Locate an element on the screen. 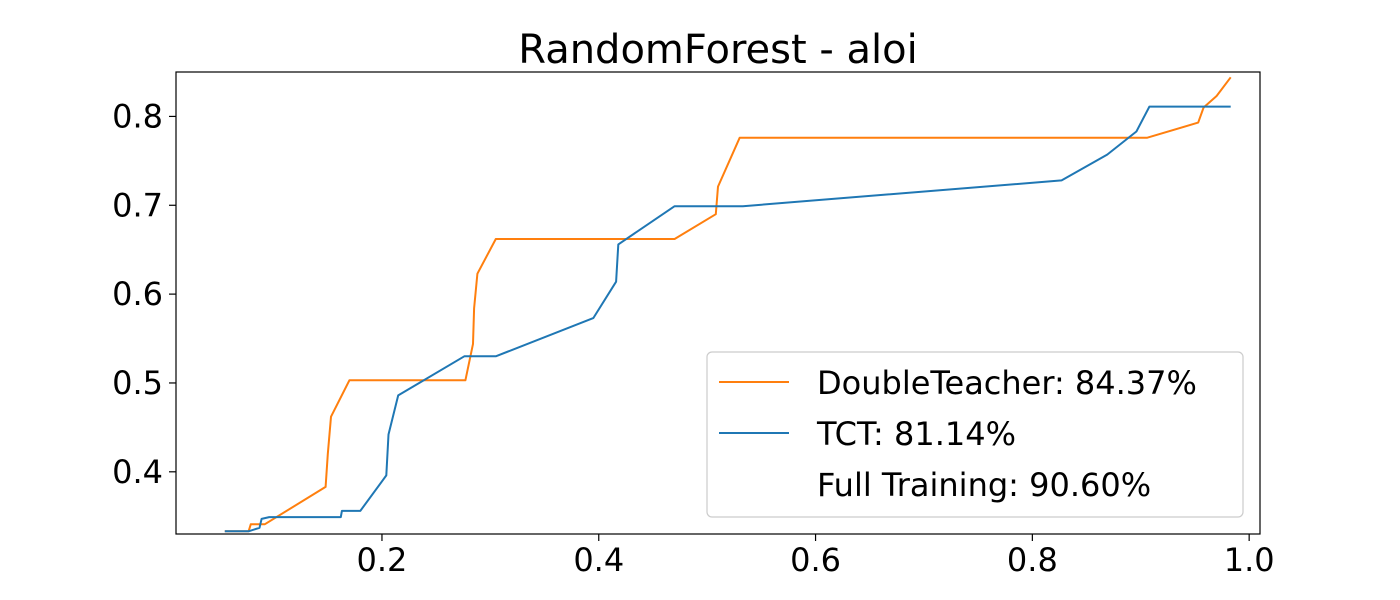 Image resolution: width=1400 pixels, height=600 pixels. y-tick-label: 0.5 is located at coordinates (137, 383).